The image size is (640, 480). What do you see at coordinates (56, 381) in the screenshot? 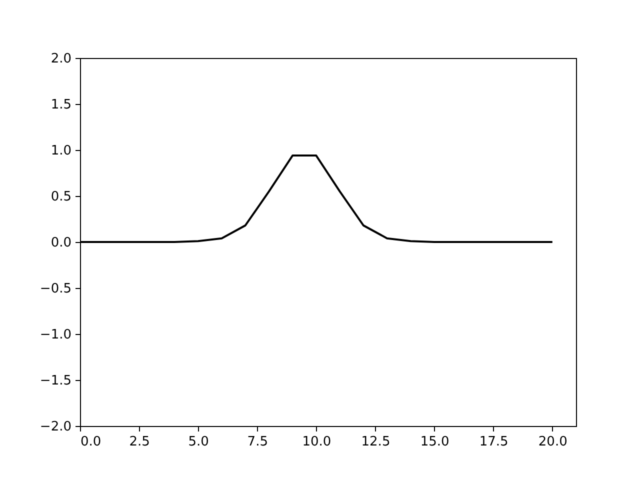
I see `y-tick-label: −1.5` at bounding box center [56, 381].